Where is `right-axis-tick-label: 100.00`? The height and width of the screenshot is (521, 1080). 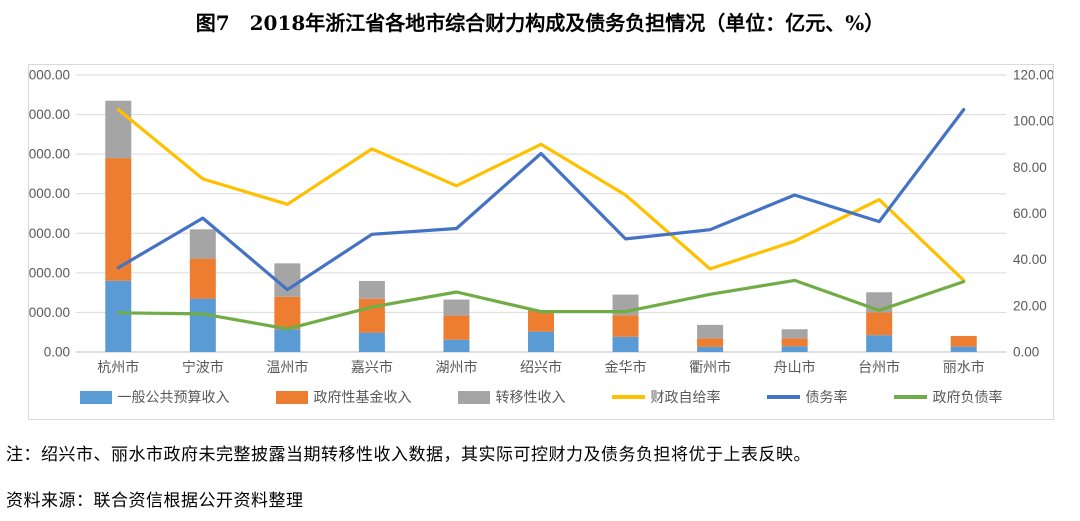 right-axis-tick-label: 100.00 is located at coordinates (1033, 121).